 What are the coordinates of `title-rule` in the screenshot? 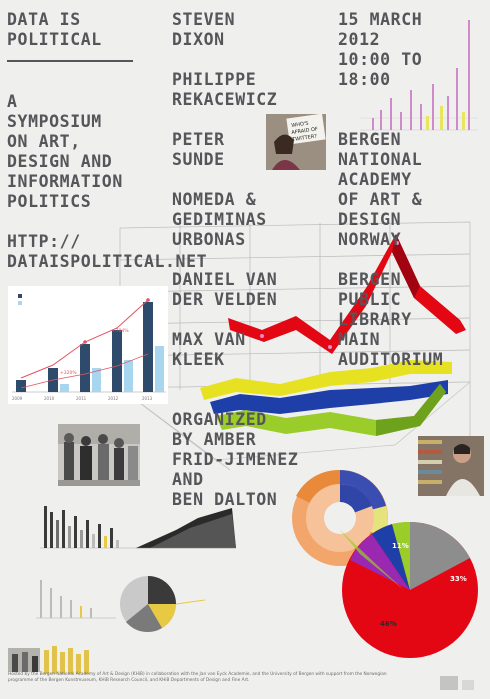 It's located at (70, 61).